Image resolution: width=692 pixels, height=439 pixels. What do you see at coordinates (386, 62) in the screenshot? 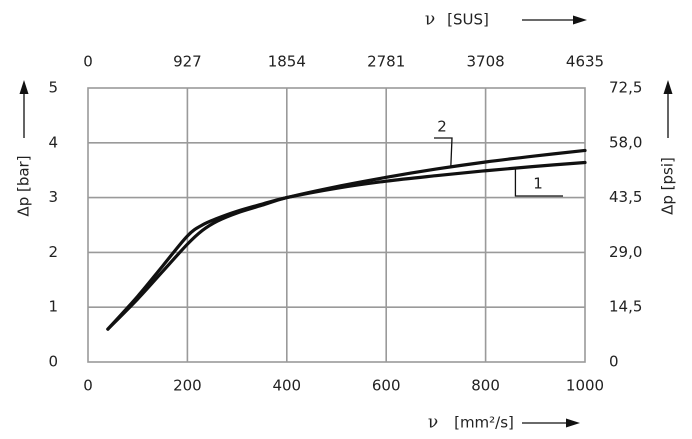
I see `x-top-tick-label: 2781` at bounding box center [386, 62].